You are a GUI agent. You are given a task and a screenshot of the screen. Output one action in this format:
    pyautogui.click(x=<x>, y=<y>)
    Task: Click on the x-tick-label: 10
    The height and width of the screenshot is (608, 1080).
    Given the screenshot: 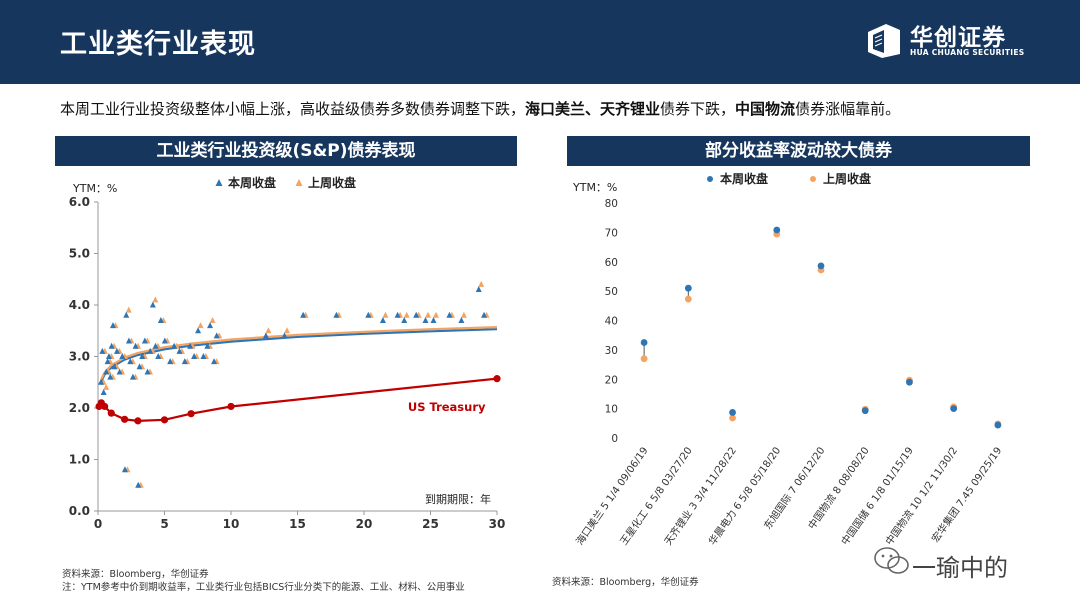 What is the action you would take?
    pyautogui.click(x=231, y=524)
    